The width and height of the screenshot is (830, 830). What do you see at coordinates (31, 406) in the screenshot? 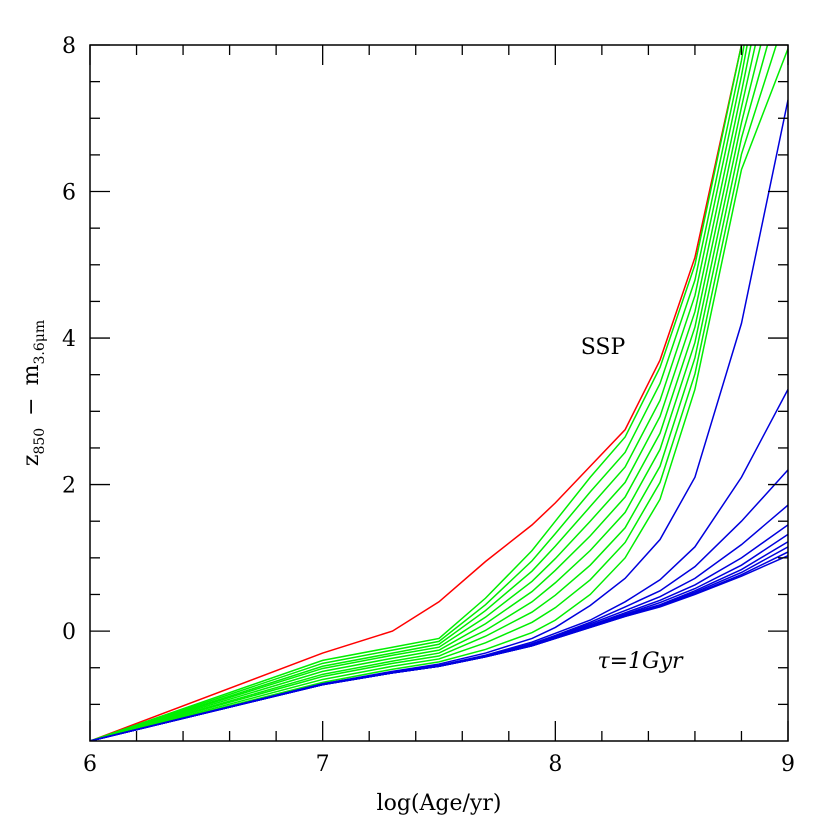
I see `y-label-part: −` at bounding box center [31, 406].